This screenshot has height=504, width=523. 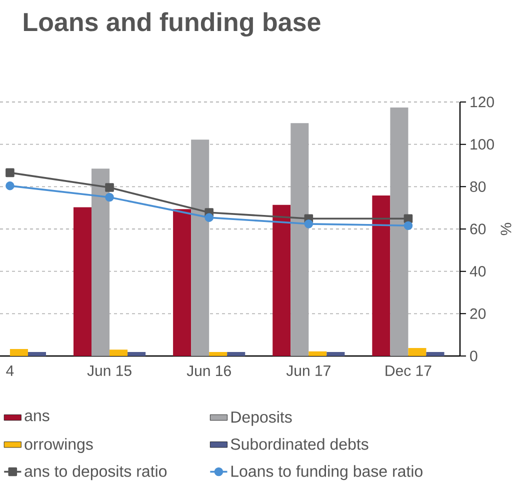 What do you see at coordinates (474, 356) in the screenshot?
I see `y-tick-label: 0` at bounding box center [474, 356].